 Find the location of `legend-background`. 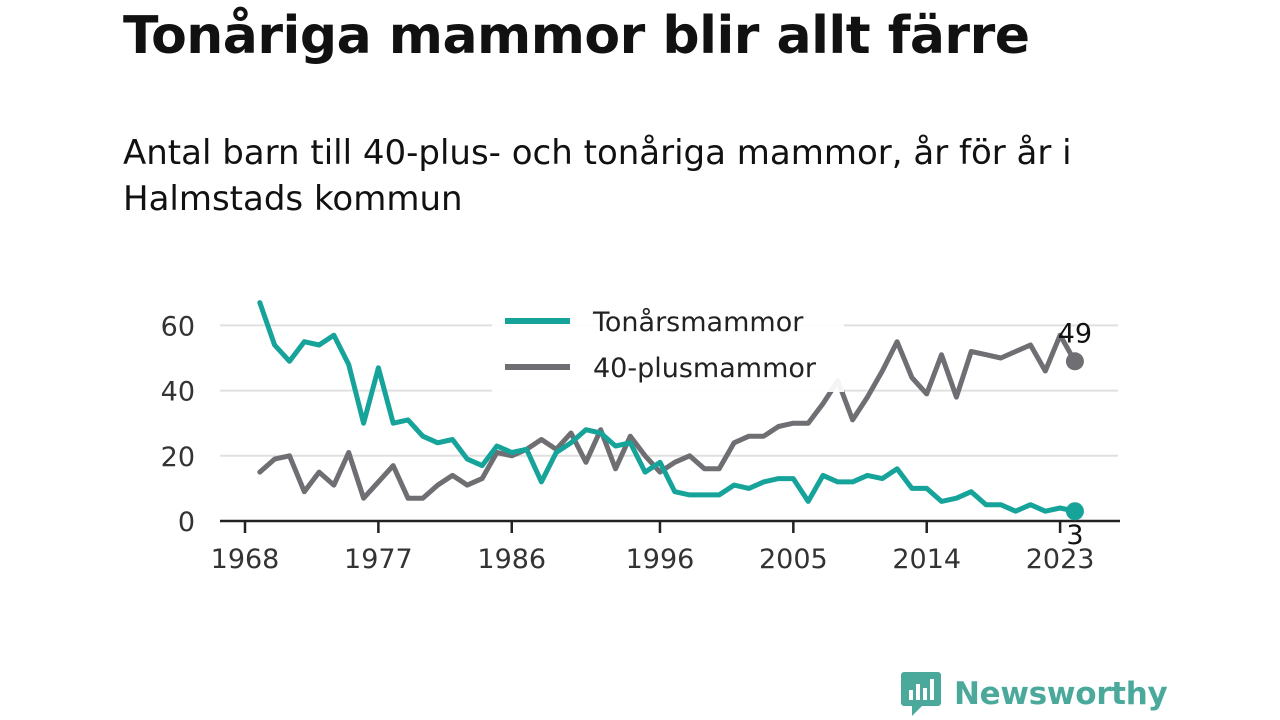

legend-background is located at coordinates (668, 344).